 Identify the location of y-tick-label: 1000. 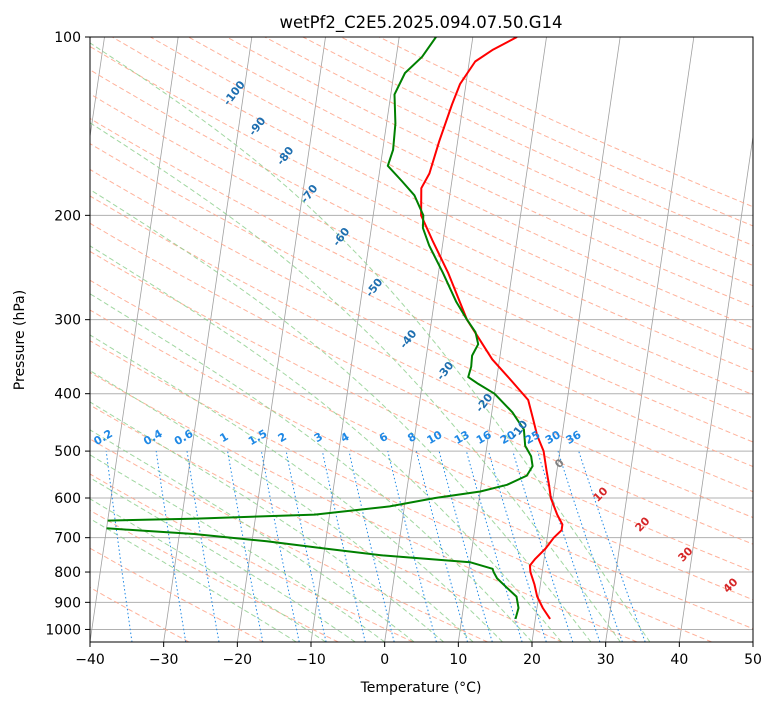
(63, 630).